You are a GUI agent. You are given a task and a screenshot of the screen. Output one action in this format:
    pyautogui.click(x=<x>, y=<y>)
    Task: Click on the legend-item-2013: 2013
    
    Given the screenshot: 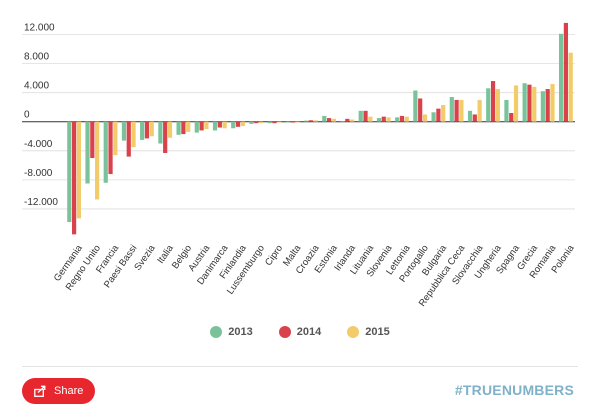 What is the action you would take?
    pyautogui.click(x=231, y=332)
    